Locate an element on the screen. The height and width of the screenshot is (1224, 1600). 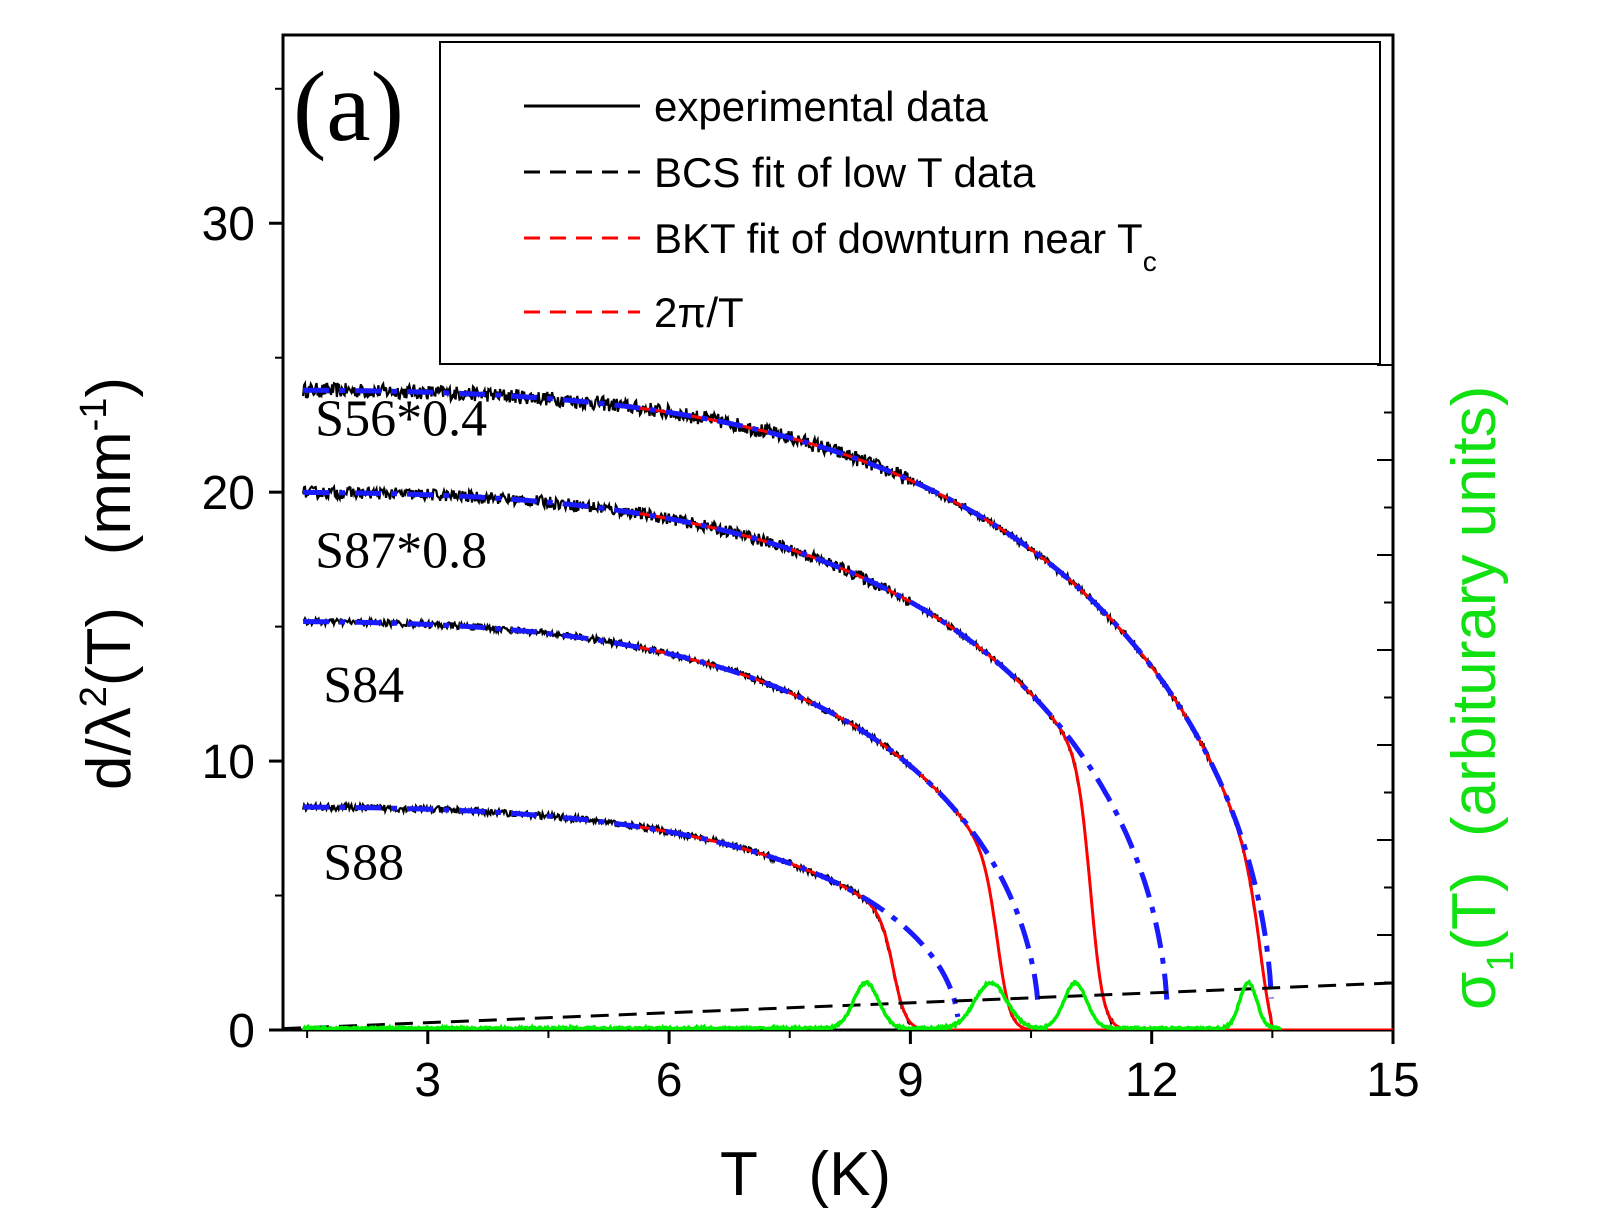
legend-label-bkt-main: BKT fit of downturn near T is located at coordinates (898, 238).